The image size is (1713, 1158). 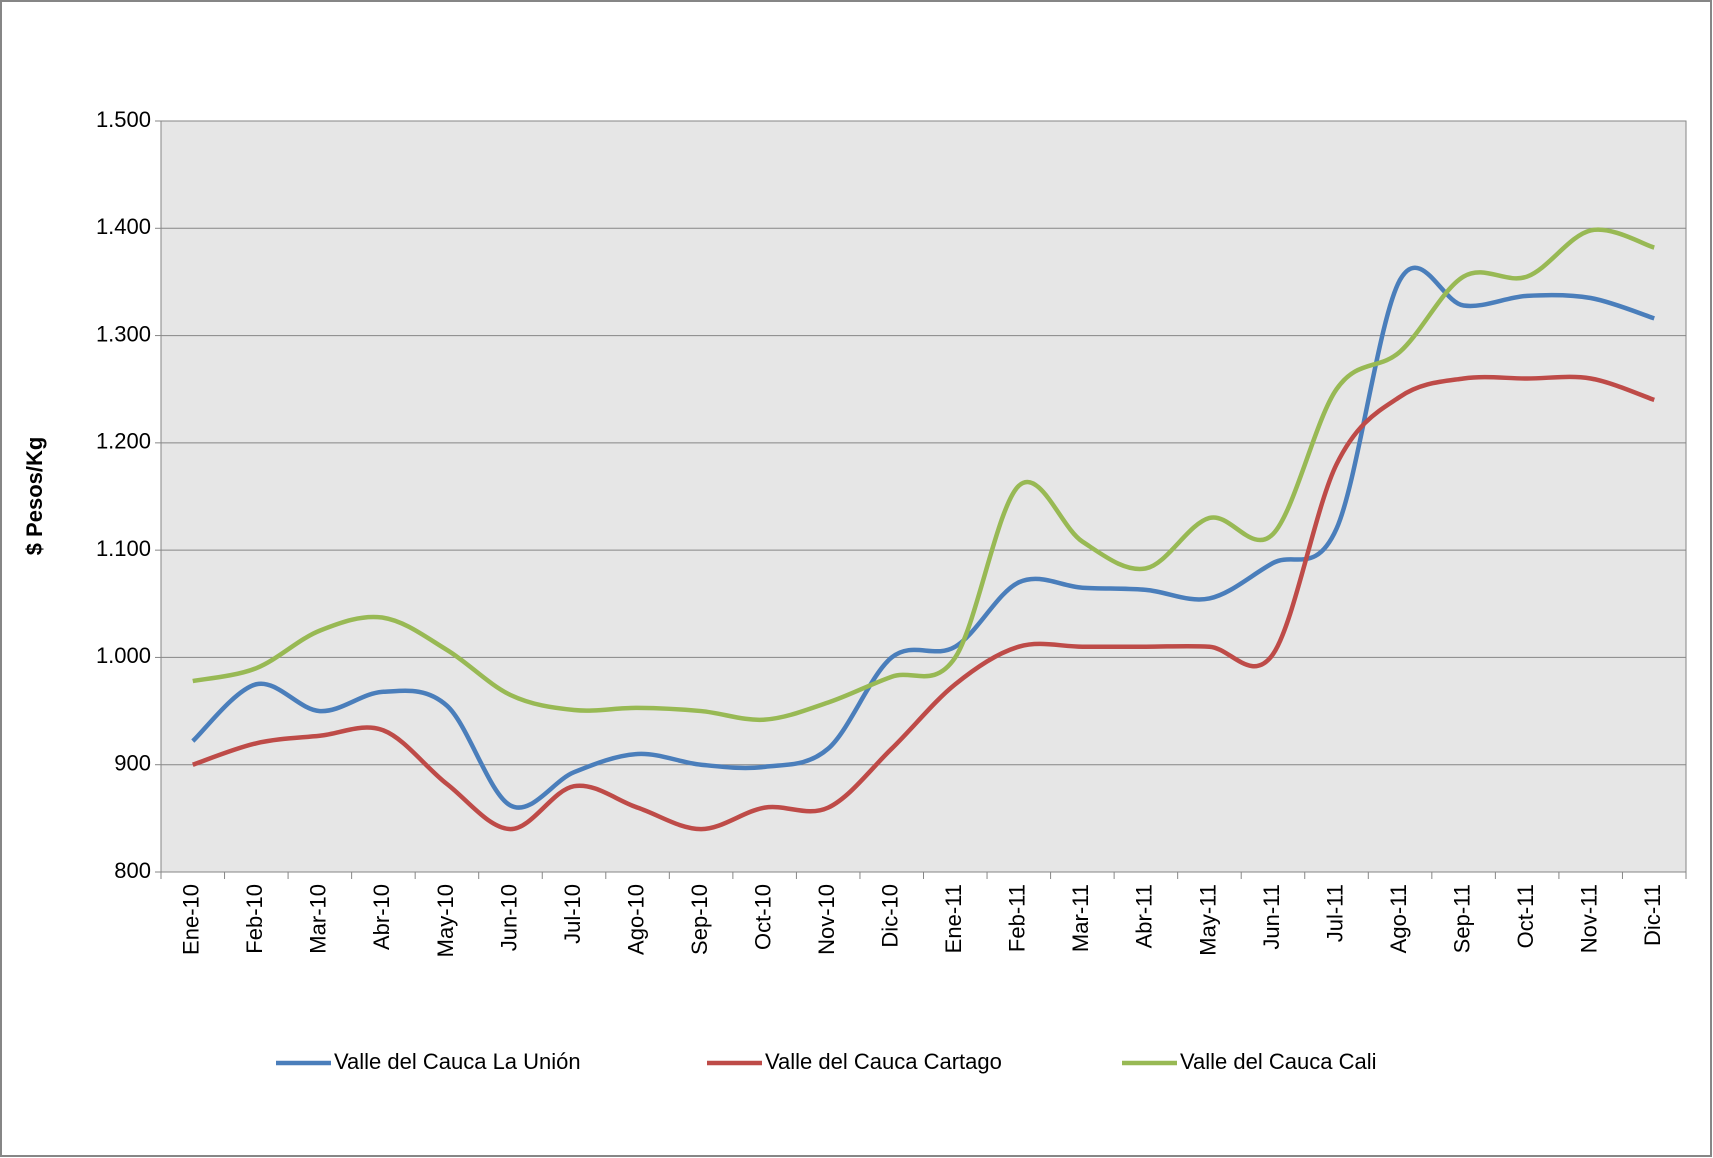 I want to click on x-tick-label: Dic-11, so click(x=1652, y=915).